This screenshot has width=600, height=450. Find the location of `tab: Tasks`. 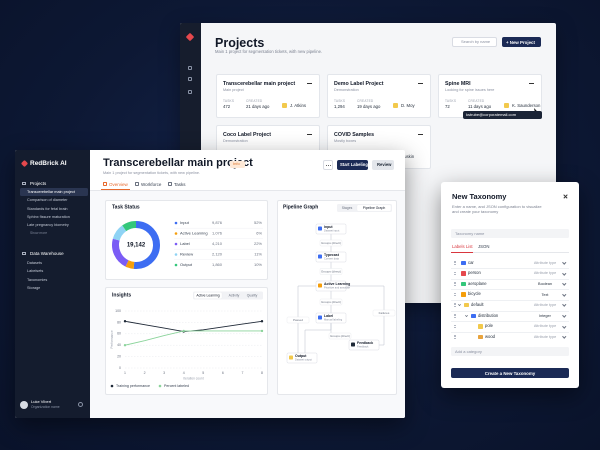

tab: Tasks is located at coordinates (180, 184).